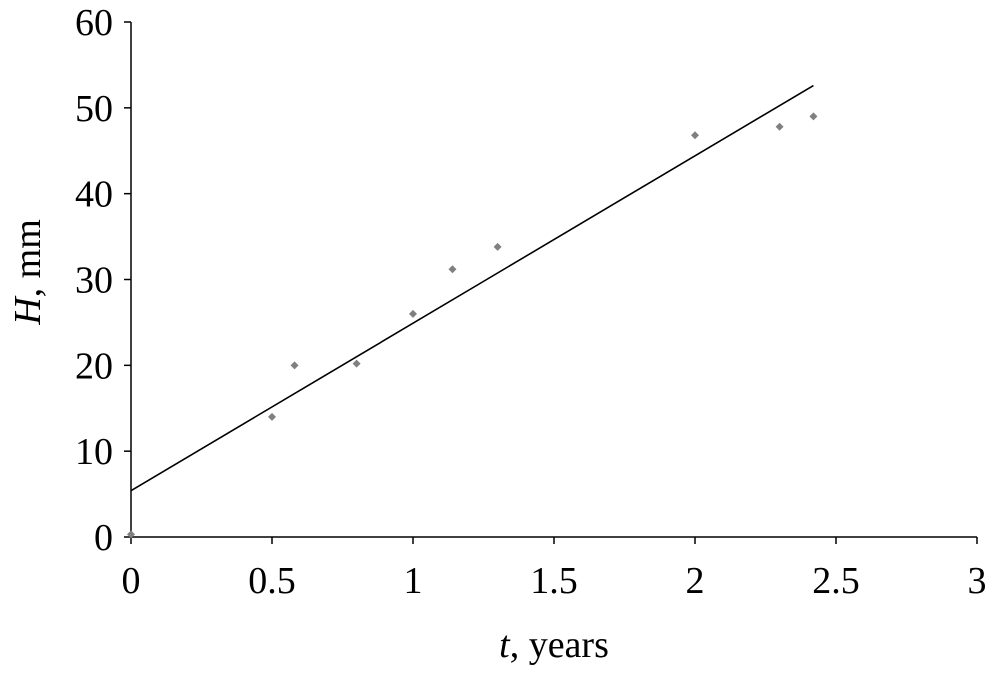 The width and height of the screenshot is (997, 677). What do you see at coordinates (103, 538) in the screenshot?
I see `y-tick-label: 0` at bounding box center [103, 538].